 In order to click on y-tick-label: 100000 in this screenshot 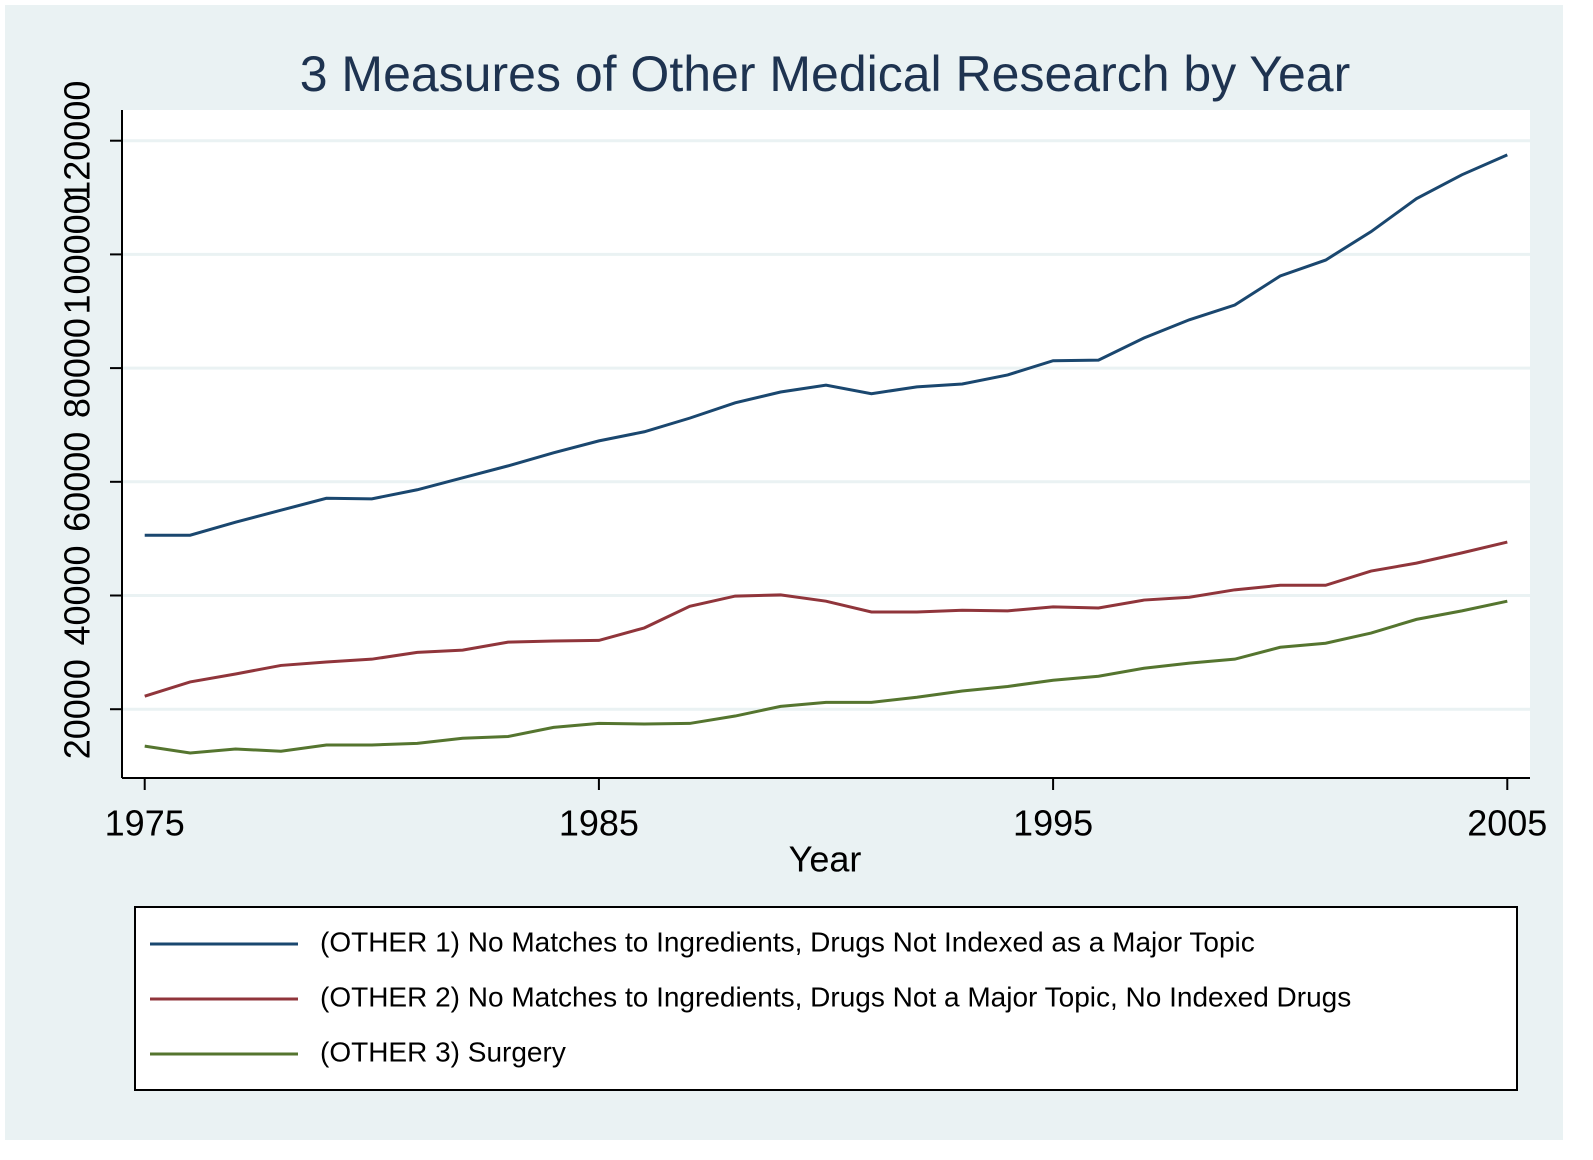, I will do `click(77, 254)`.